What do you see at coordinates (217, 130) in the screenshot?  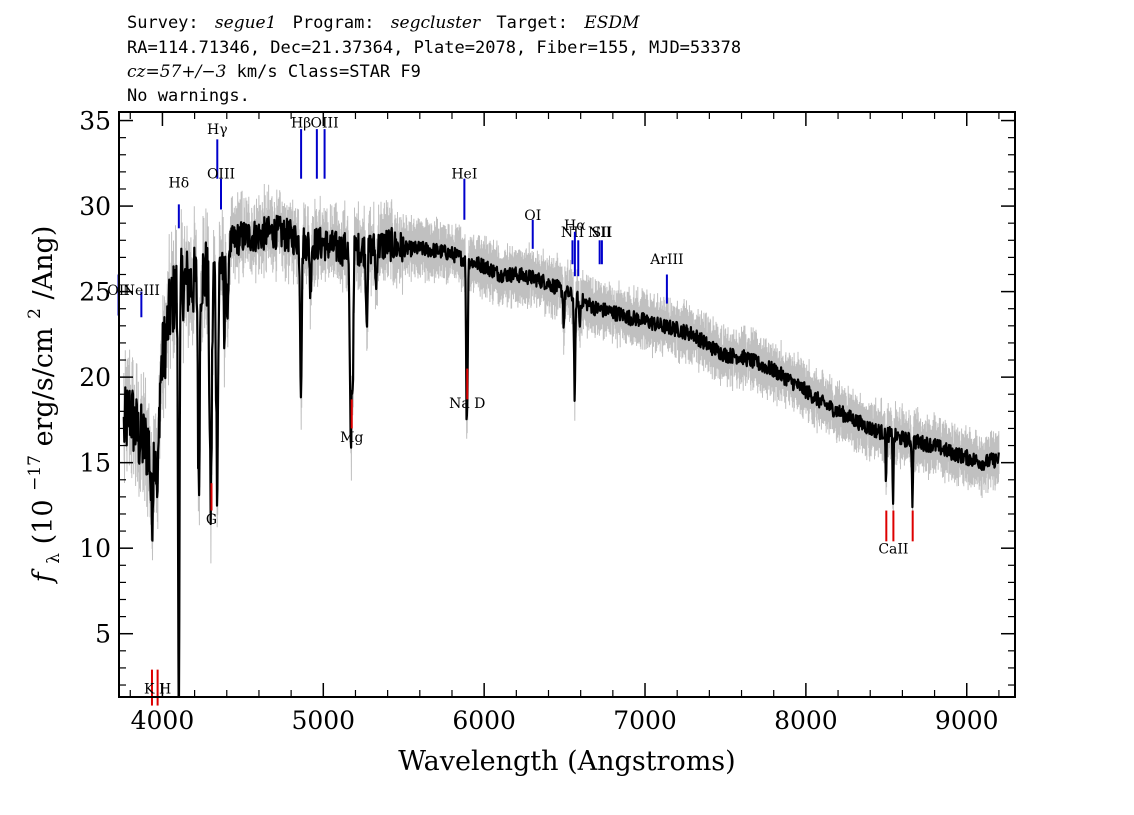 I see `emission-line-label-3: Hγ` at bounding box center [217, 130].